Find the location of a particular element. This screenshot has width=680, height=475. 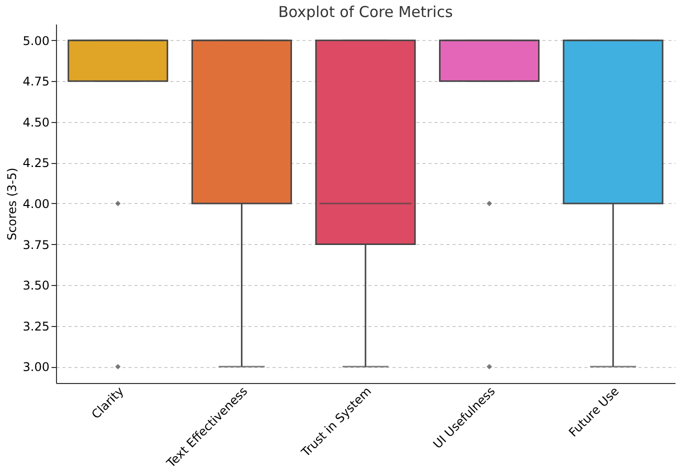

y-tick-label: 4.25 is located at coordinates (36, 163).